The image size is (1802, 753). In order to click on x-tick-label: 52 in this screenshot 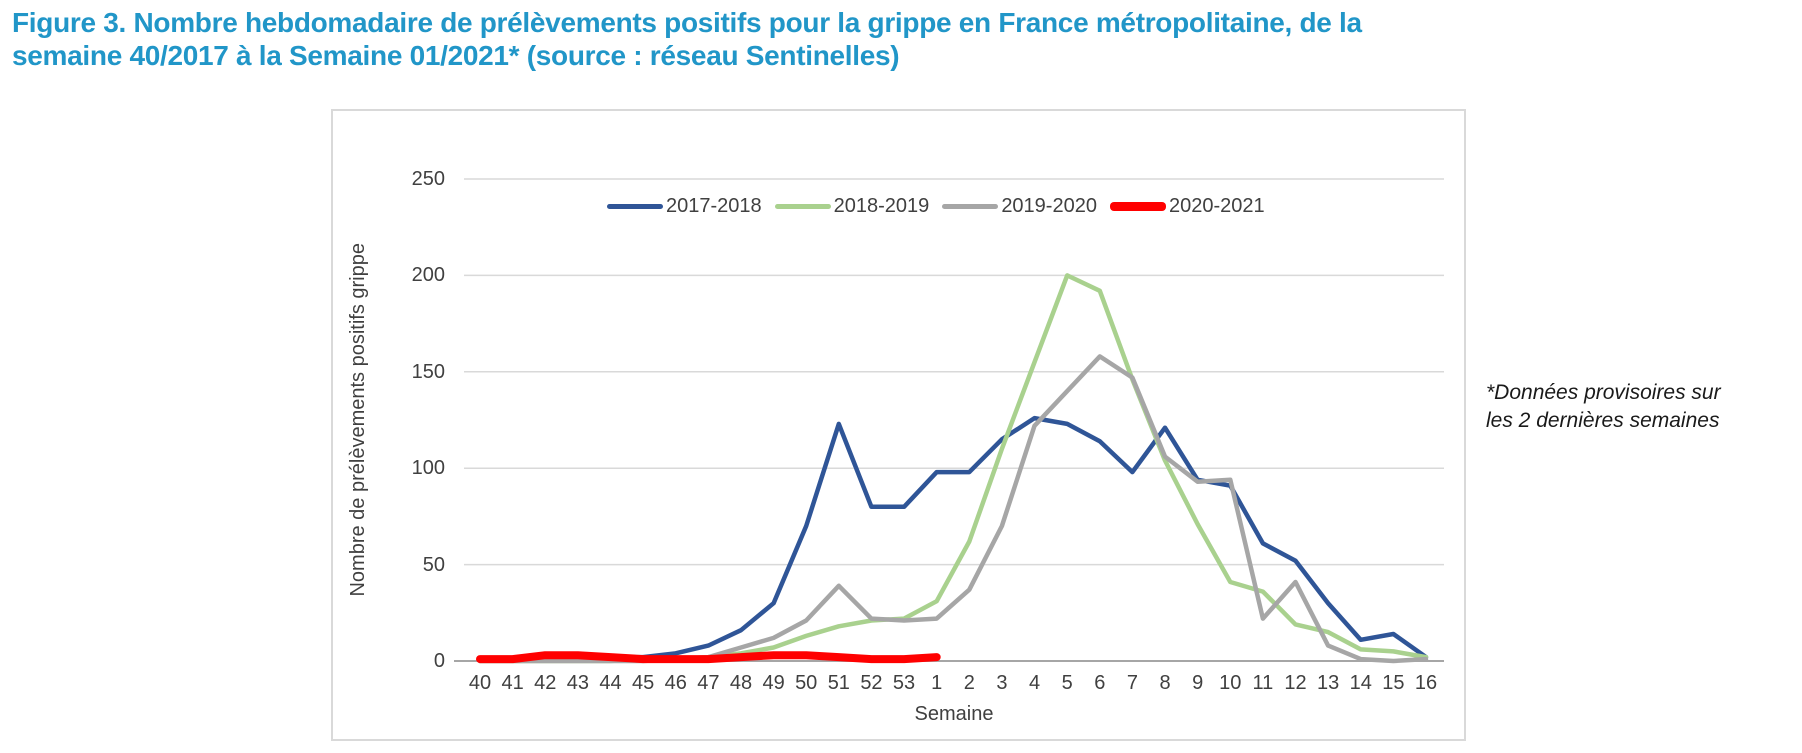, I will do `click(871, 683)`.